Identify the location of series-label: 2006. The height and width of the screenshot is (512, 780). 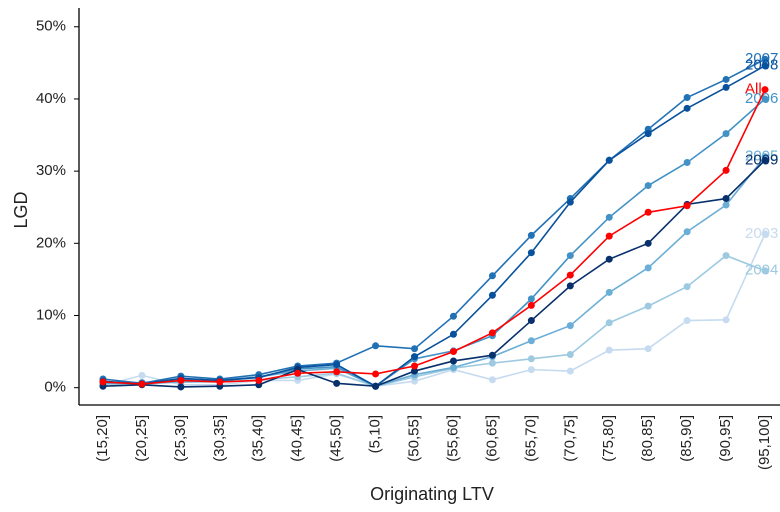
(761, 98).